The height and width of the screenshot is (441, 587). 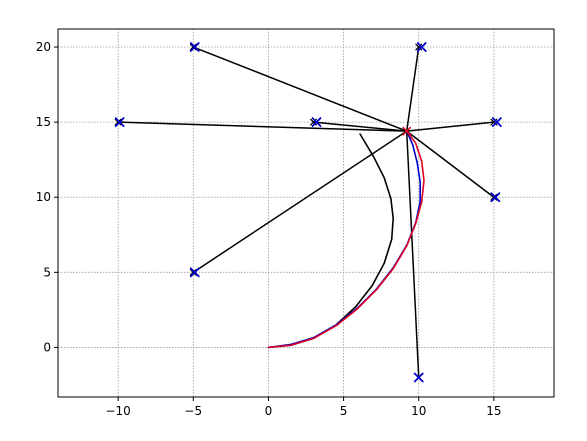 What do you see at coordinates (303, 407) in the screenshot?
I see `x-axis: −10 −5 0 5 10 15` at bounding box center [303, 407].